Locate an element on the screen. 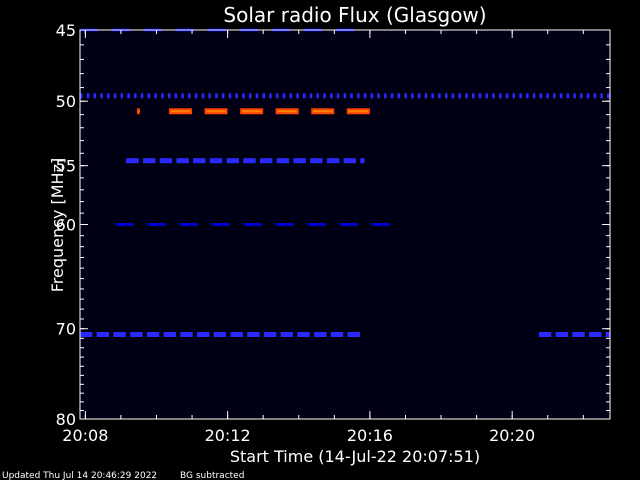 This screenshot has width=640, height=480. y-axis-label: Frequency [MHz] is located at coordinates (57, 225).